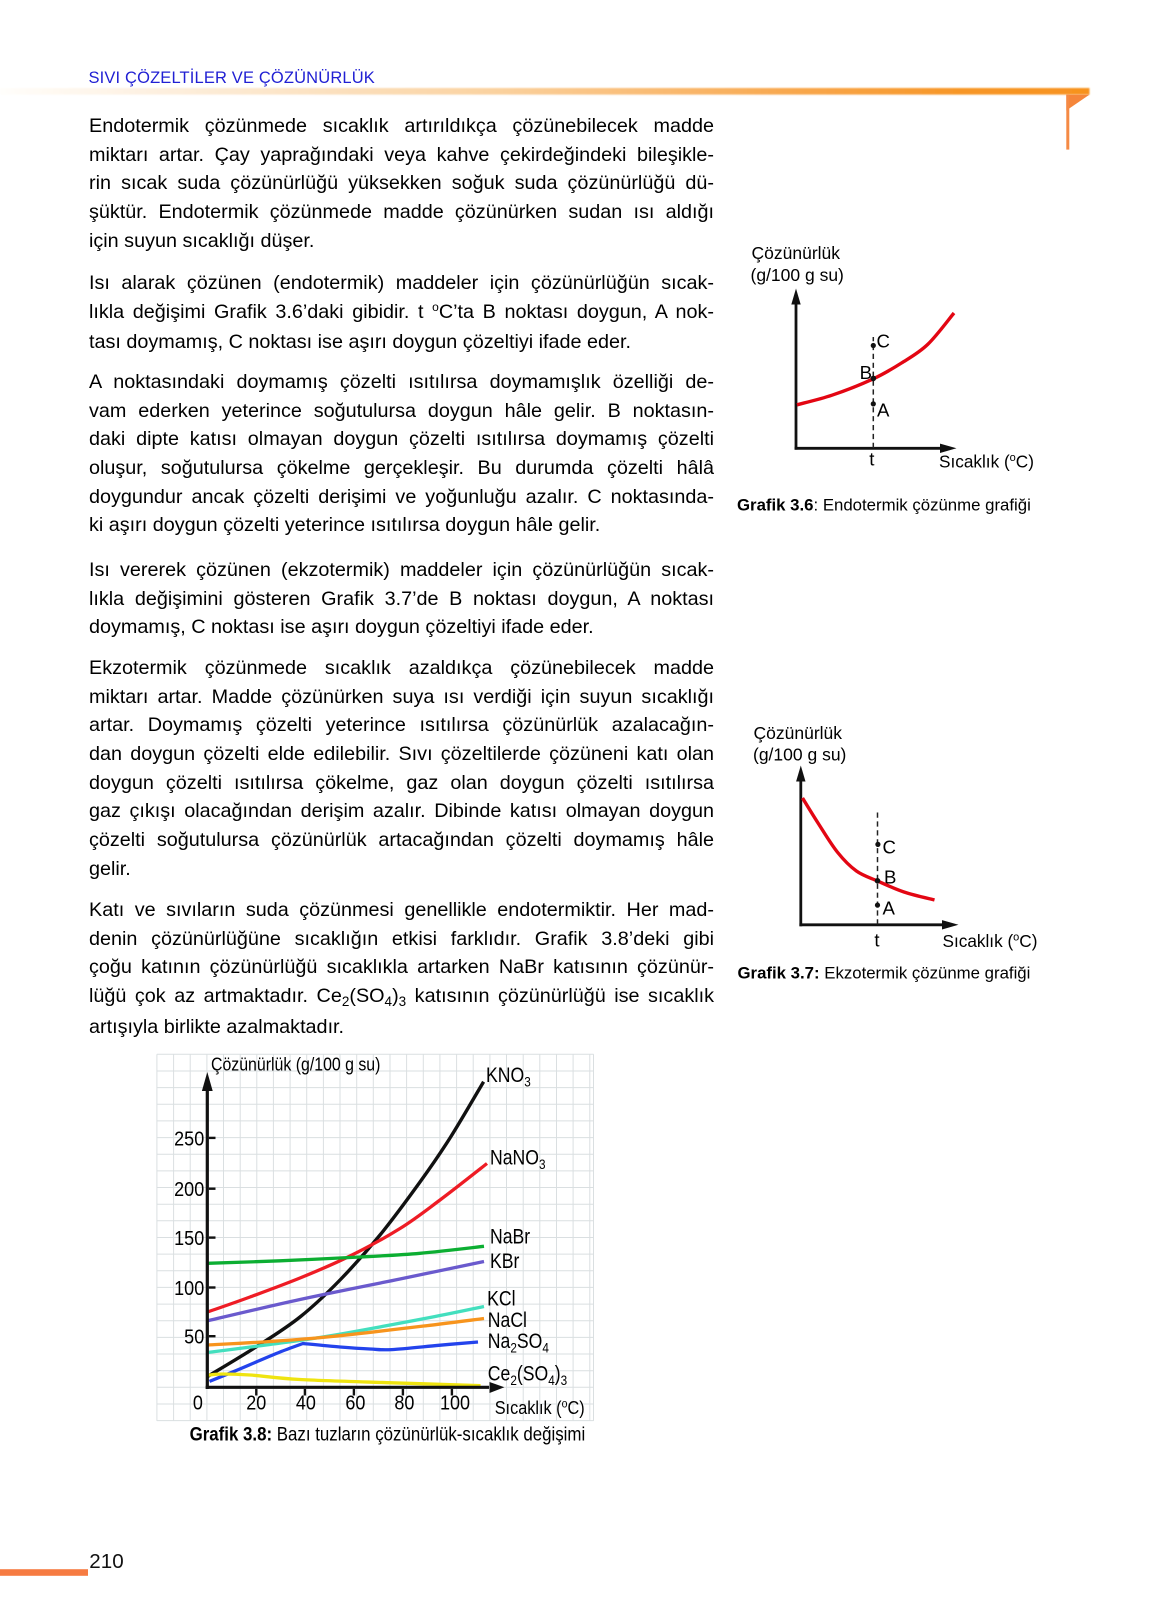 Image resolution: width=1152 pixels, height=1624 pixels. Describe the element at coordinates (884, 505) in the screenshot. I see `svg-text:Grafik 3.6: Endotermik çözünme: Grafik 3.6: Endotermik çözünme grafiği` at that location.